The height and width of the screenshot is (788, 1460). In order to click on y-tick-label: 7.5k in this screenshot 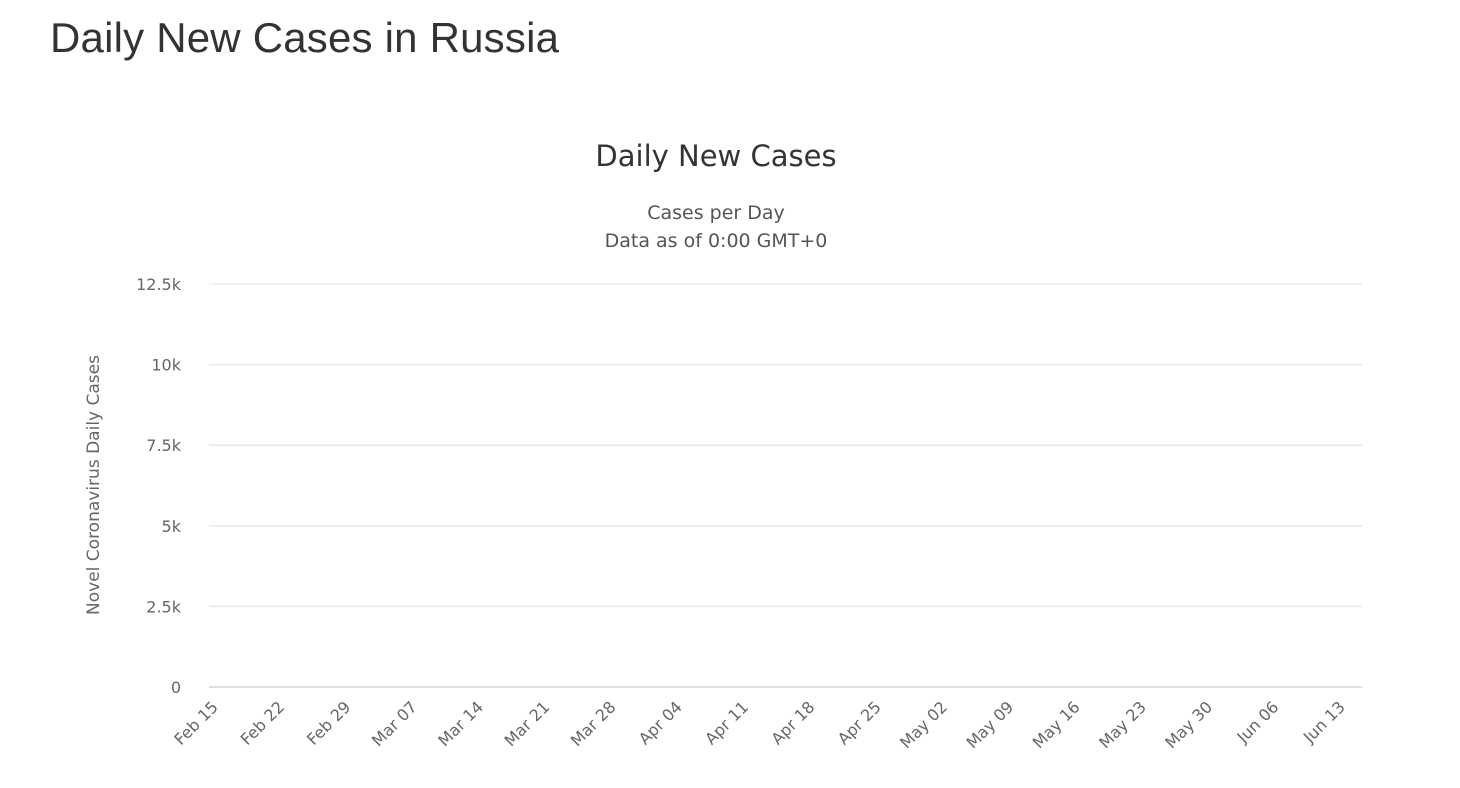, I will do `click(163, 445)`.